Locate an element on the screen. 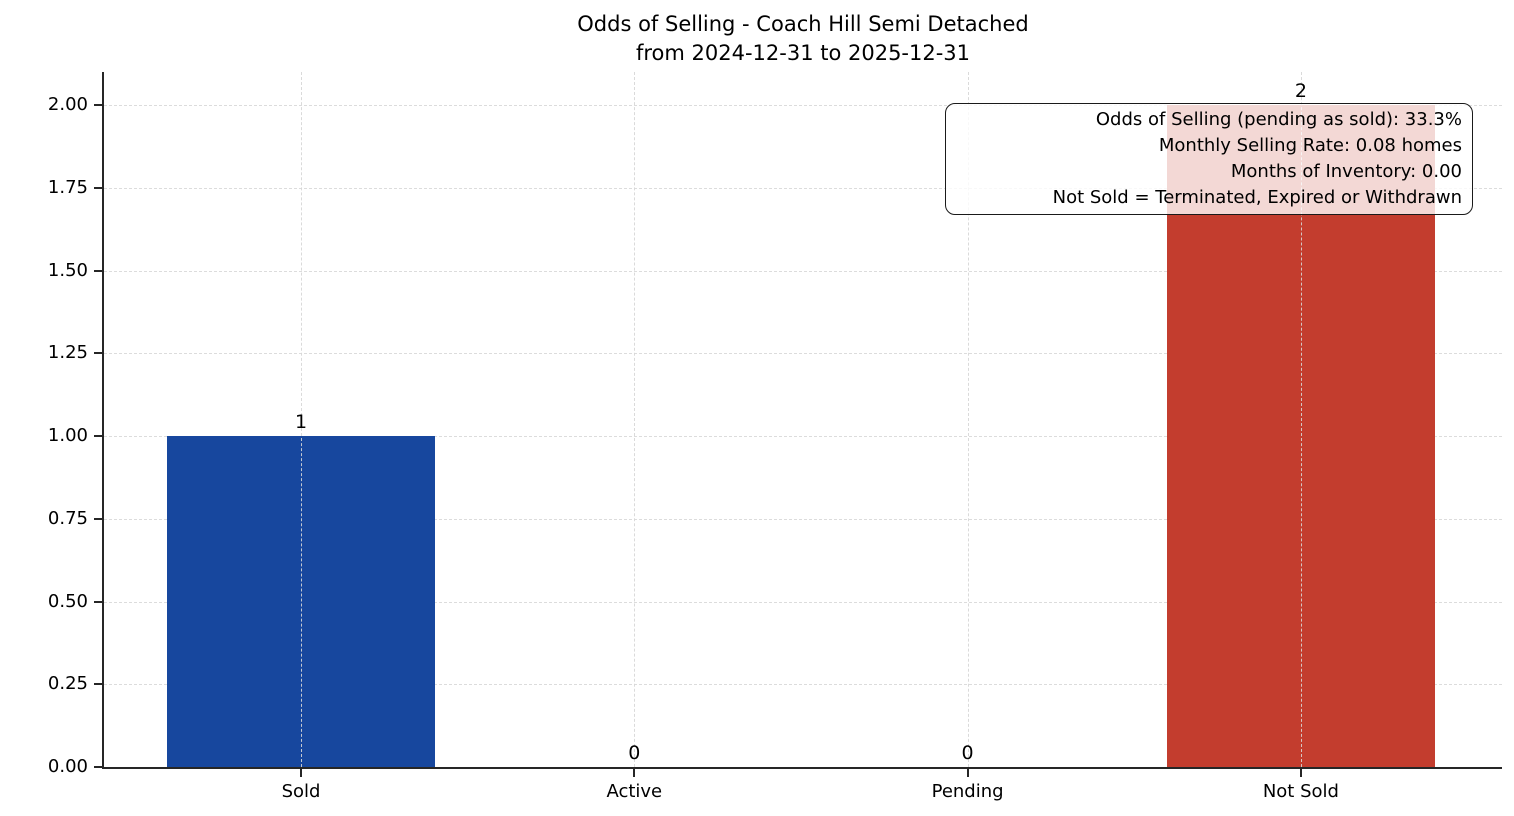 The width and height of the screenshot is (1514, 816). x-tick-label: Not Sold is located at coordinates (1300, 791).